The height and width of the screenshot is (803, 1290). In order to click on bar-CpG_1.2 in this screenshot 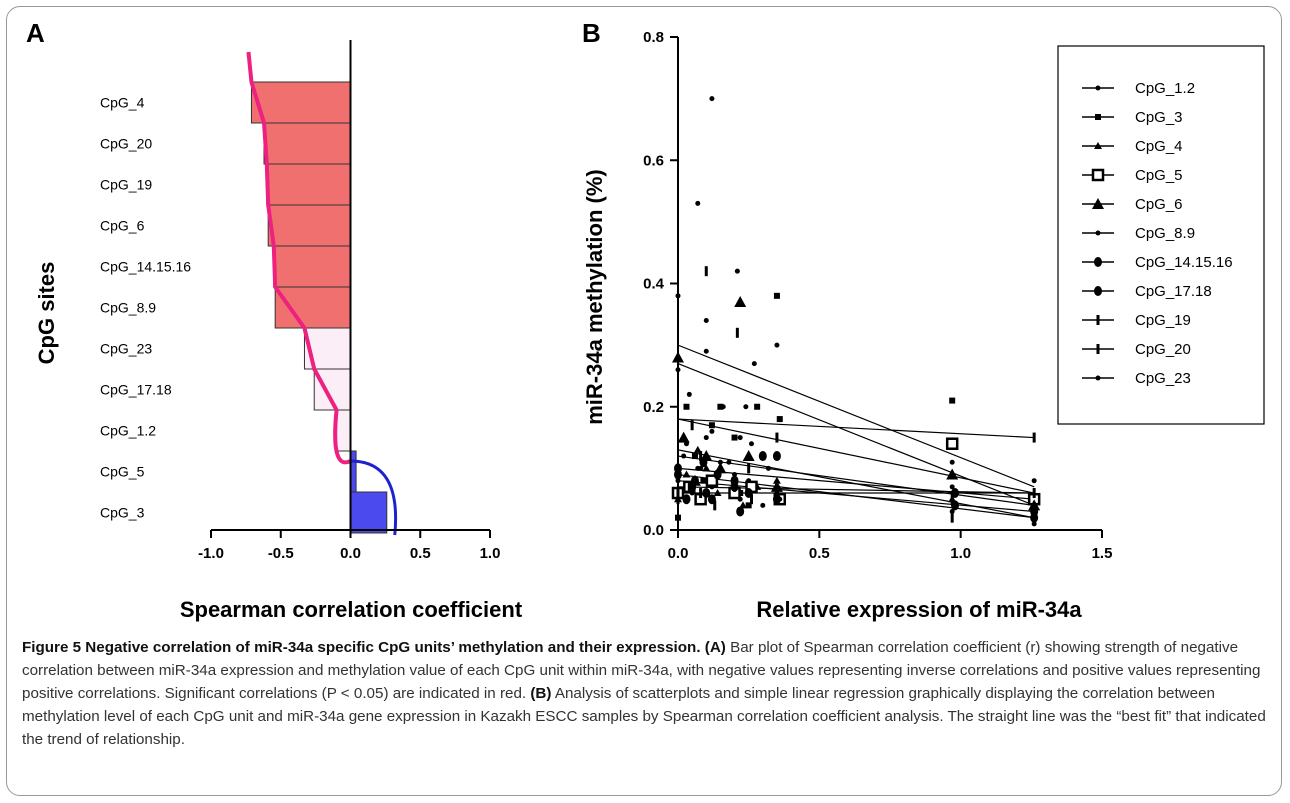, I will do `click(343, 430)`.